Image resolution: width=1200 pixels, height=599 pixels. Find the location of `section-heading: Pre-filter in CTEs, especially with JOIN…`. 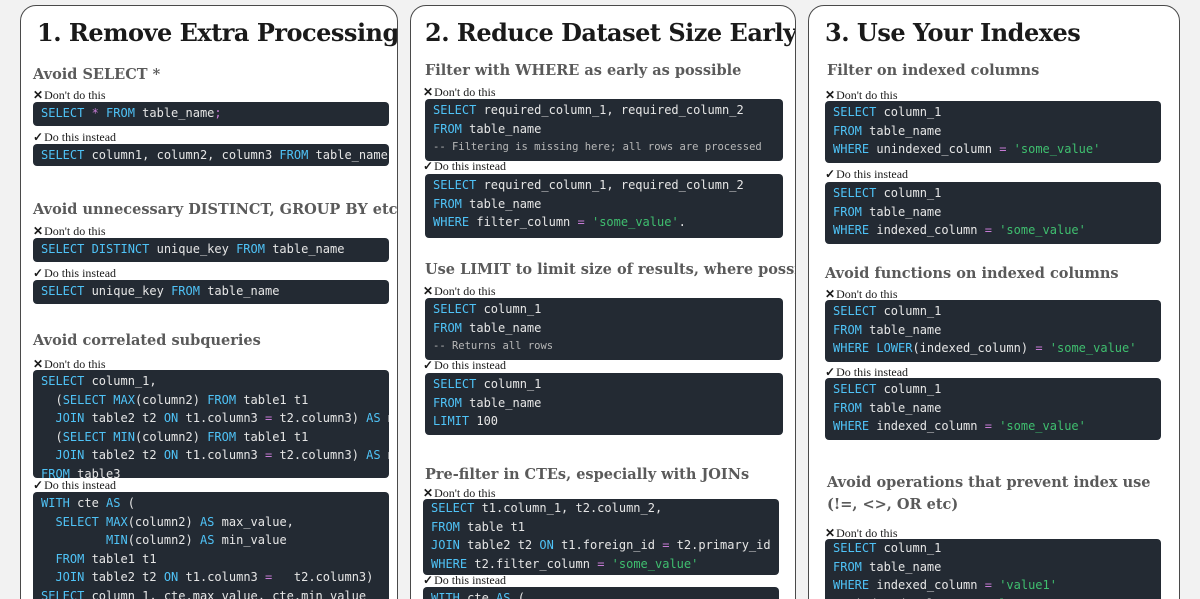

section-heading: Pre-filter in CTEs, especially with JOIN… is located at coordinates (587, 474).